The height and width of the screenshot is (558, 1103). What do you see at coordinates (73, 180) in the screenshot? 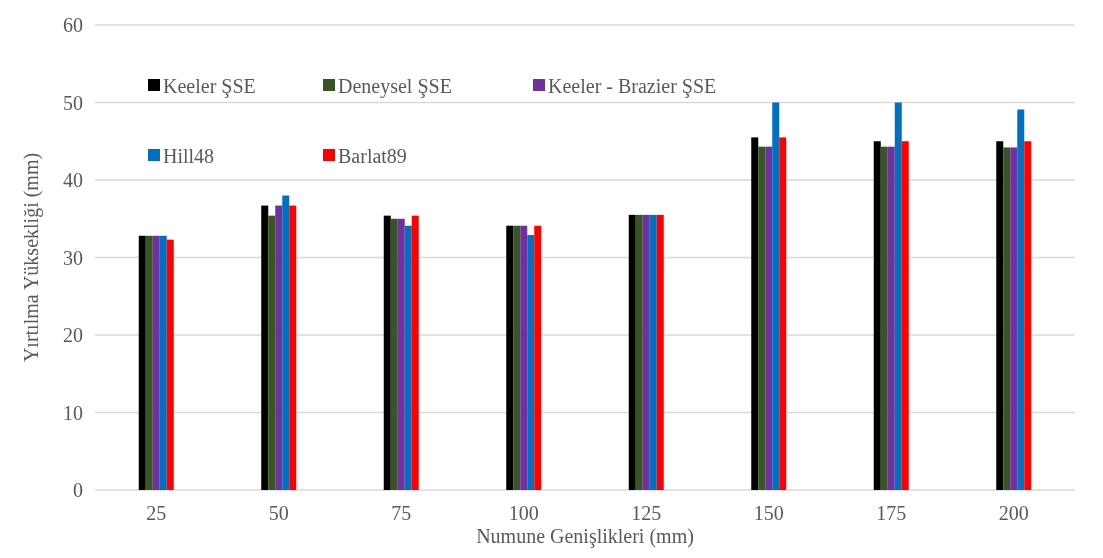
I see `y-tick-label: 40` at bounding box center [73, 180].